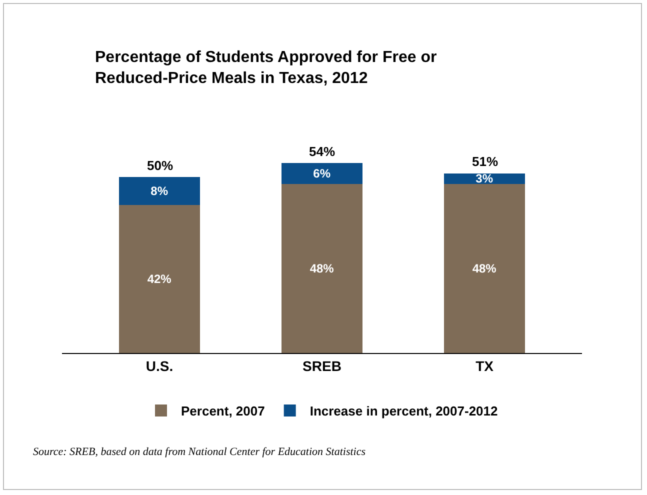 The image size is (647, 495). Describe the element at coordinates (266, 68) in the screenshot. I see `chart-title: Percentage of Students Approved for Free or Reduced-Price Meals in Texas, 2012` at that location.